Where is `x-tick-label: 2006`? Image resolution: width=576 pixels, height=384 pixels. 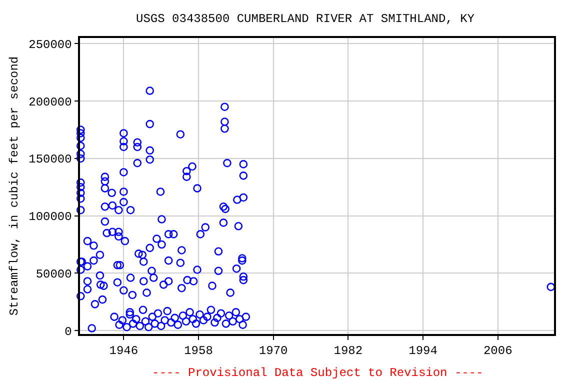
x-tick-label: 2006 is located at coordinates (497, 351).